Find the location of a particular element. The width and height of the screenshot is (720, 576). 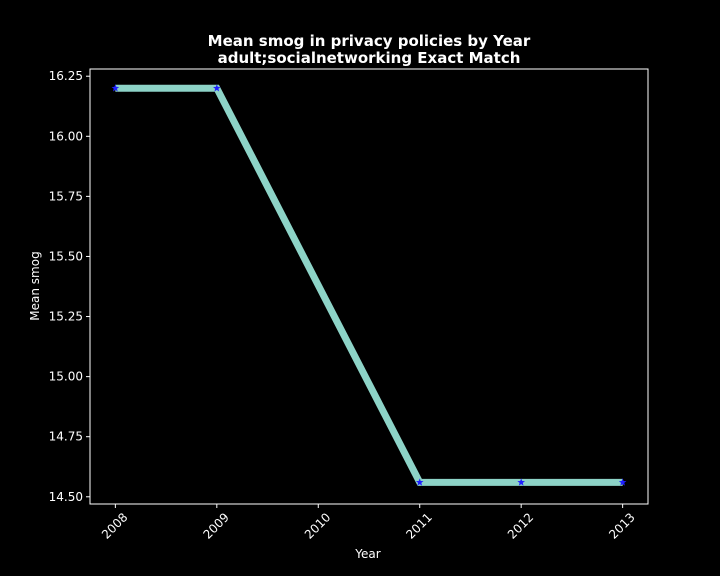

x-tick-label: 2011 is located at coordinates (418, 525).